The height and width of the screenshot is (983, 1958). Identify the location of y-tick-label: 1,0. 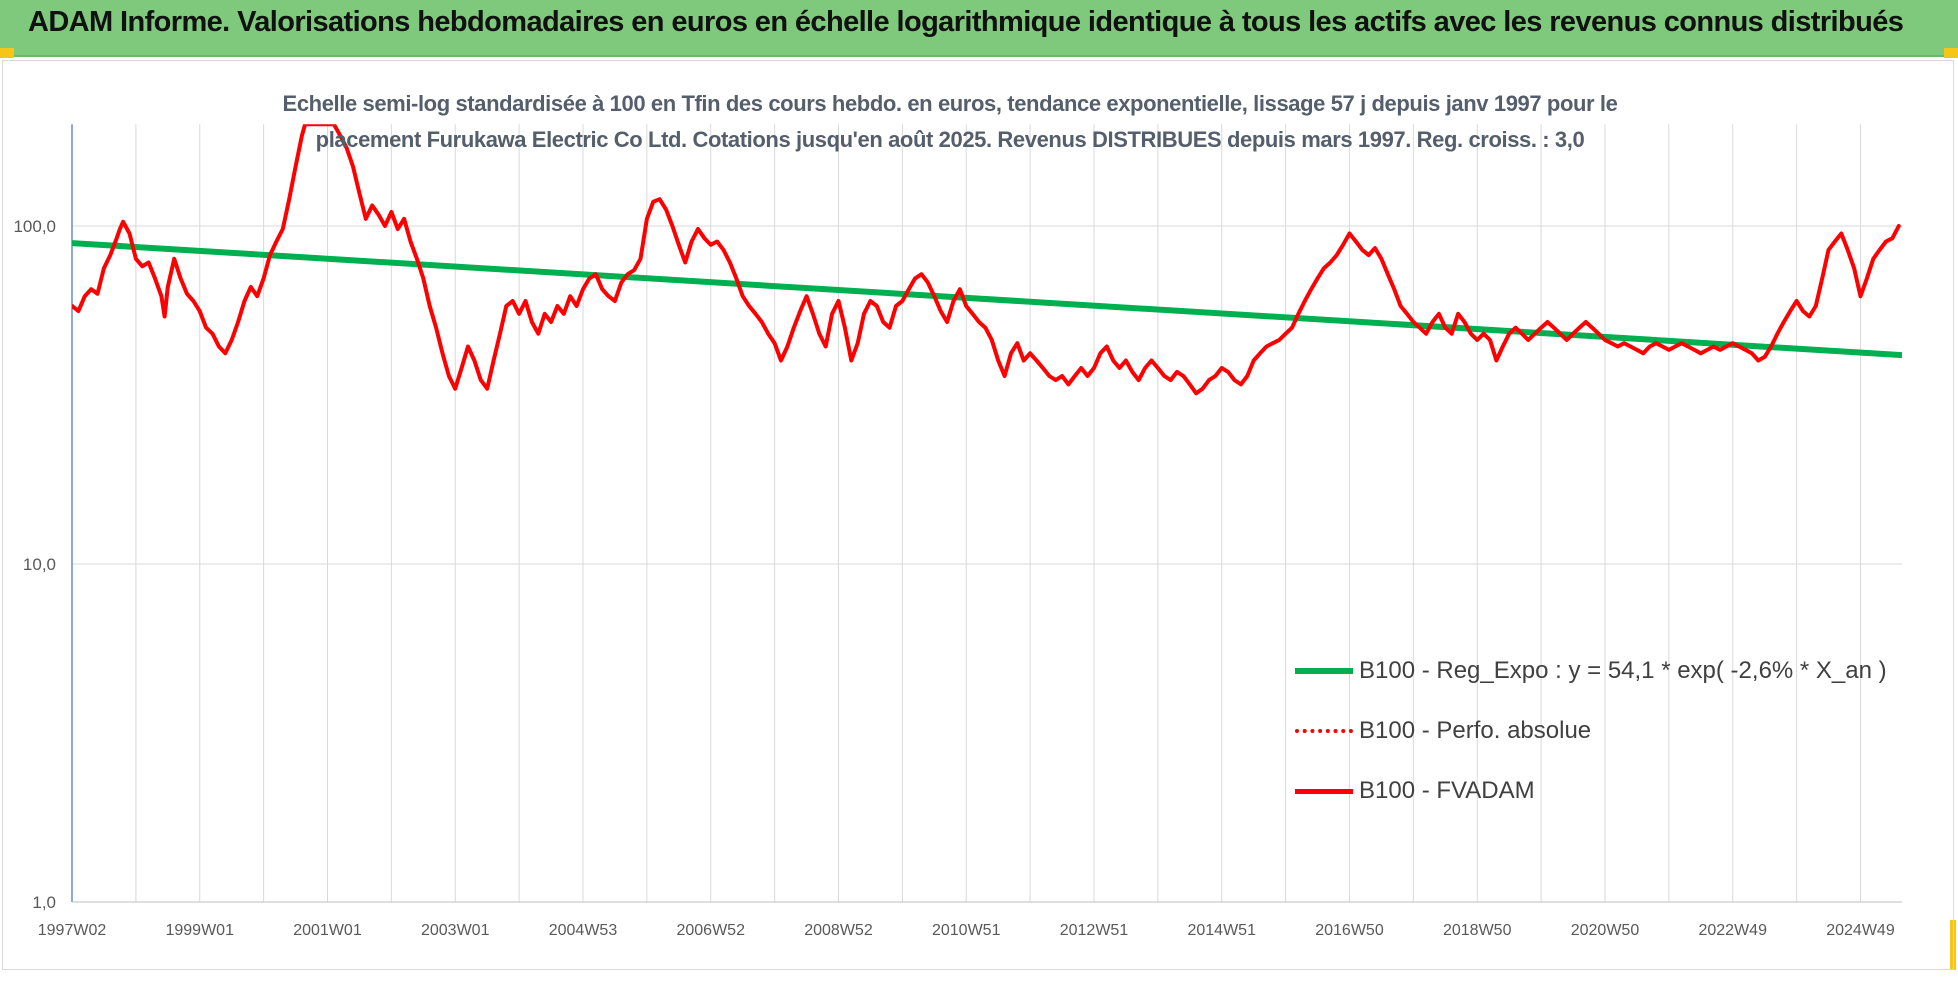
(44, 902).